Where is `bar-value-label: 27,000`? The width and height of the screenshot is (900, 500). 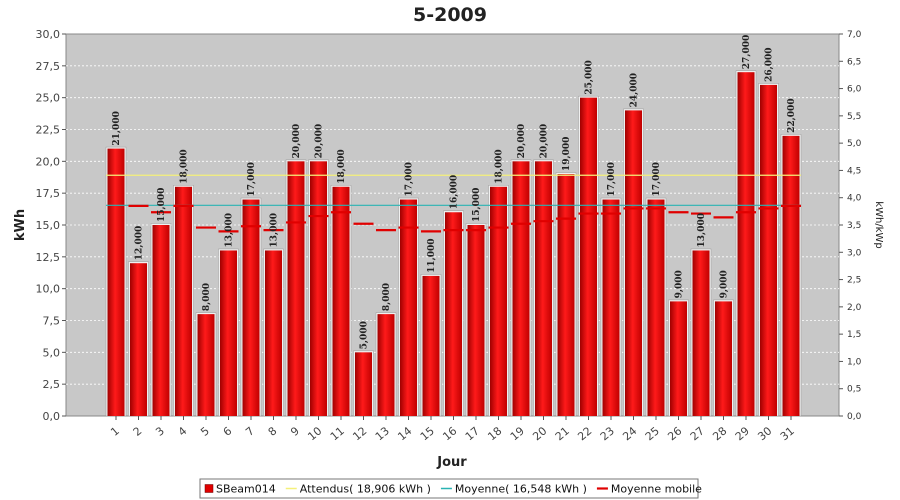
bar-value-label: 27,000 is located at coordinates (747, 52).